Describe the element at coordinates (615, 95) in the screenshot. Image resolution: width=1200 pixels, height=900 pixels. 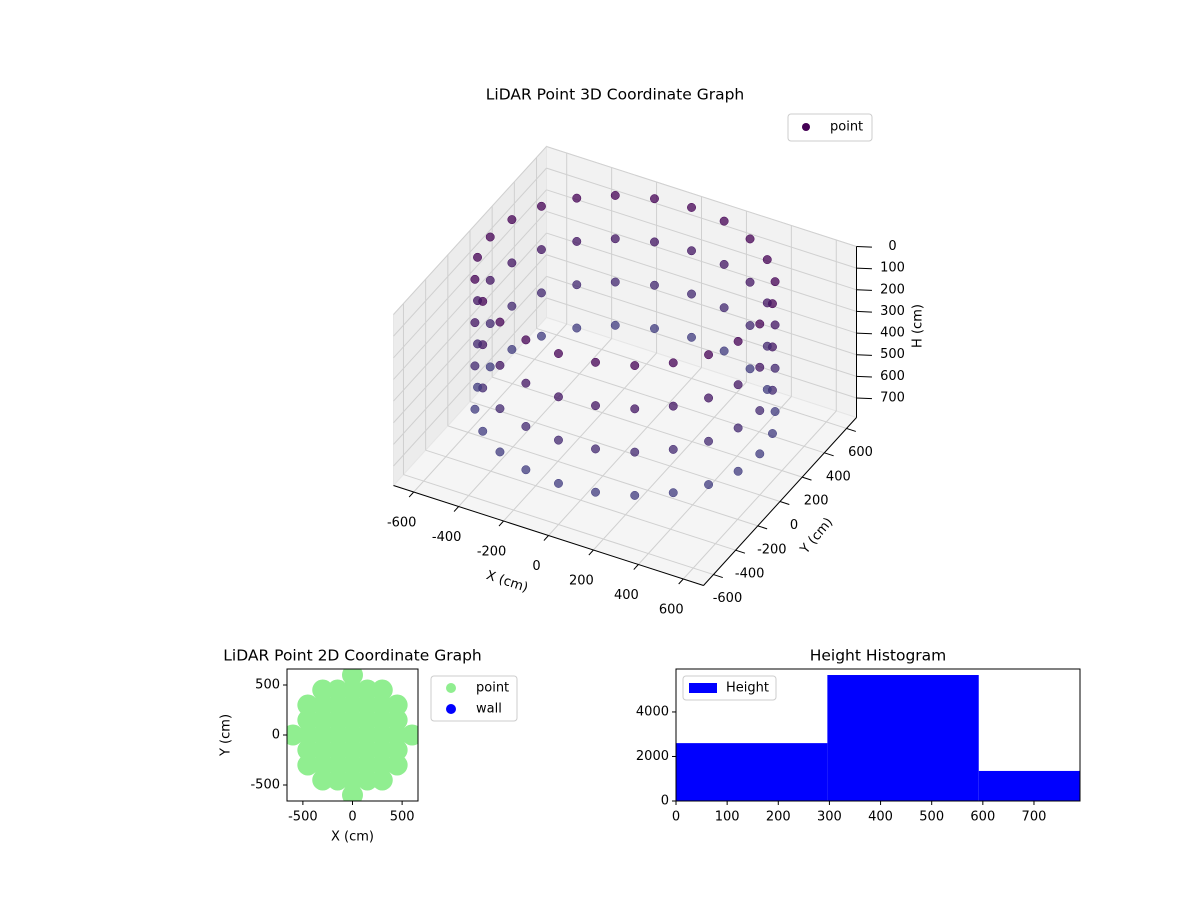
I see `chart-title: LiDAR Point 3D Coordinate Graph` at that location.